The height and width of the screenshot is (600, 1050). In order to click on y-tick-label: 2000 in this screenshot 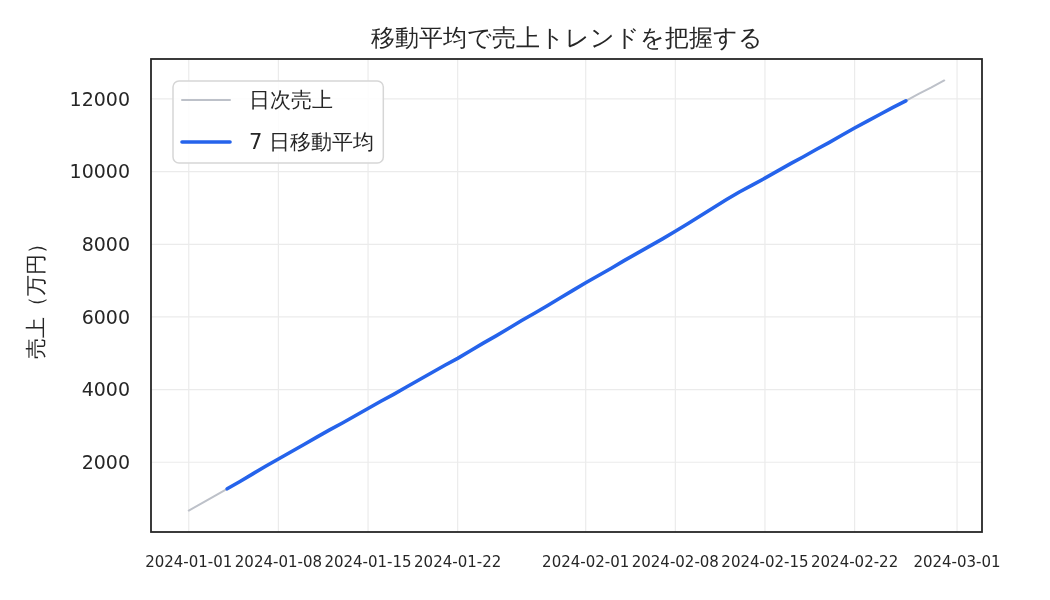, I will do `click(105, 461)`.